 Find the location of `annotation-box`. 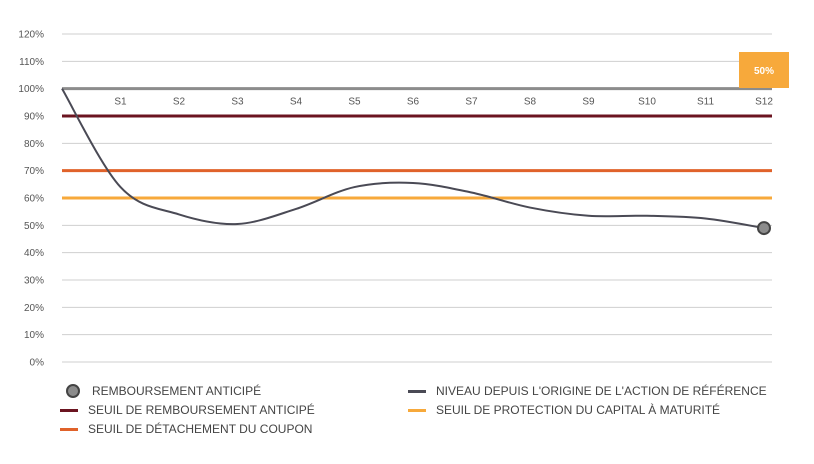

annotation-box is located at coordinates (764, 70).